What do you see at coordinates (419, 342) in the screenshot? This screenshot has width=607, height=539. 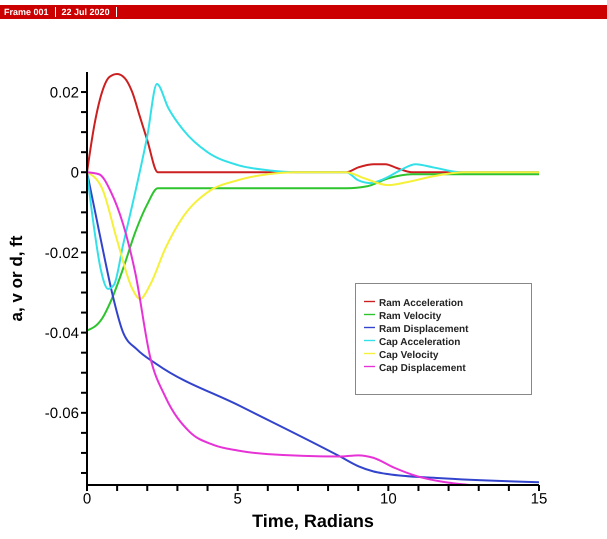 I see `legend-label: Cap Acceleration` at bounding box center [419, 342].